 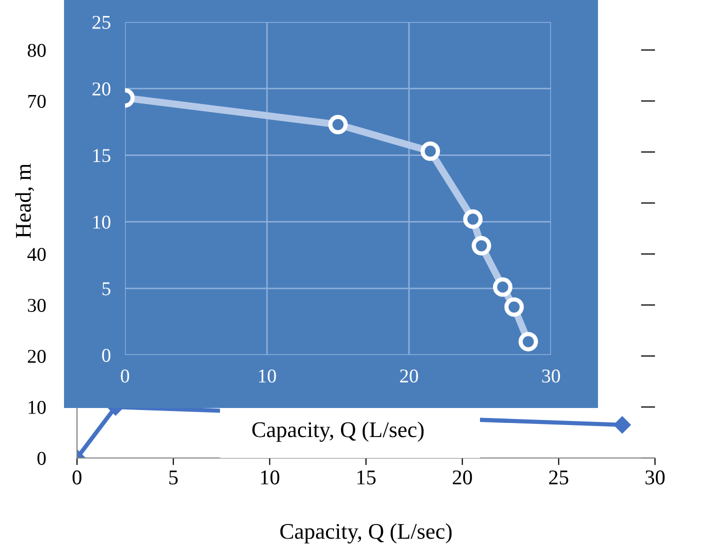 What do you see at coordinates (37, 101) in the screenshot?
I see `y-tick-label: 70` at bounding box center [37, 101].